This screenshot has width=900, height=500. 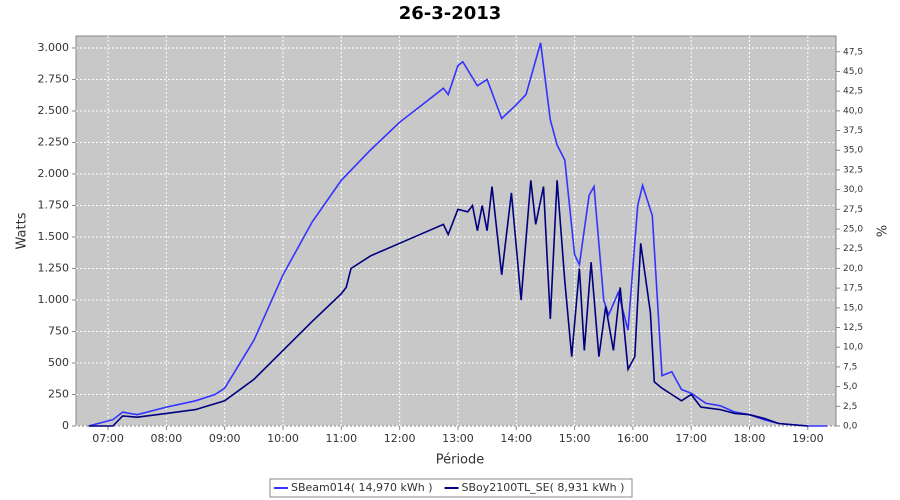 I want to click on y-axis-label: Watts, so click(x=22, y=230).